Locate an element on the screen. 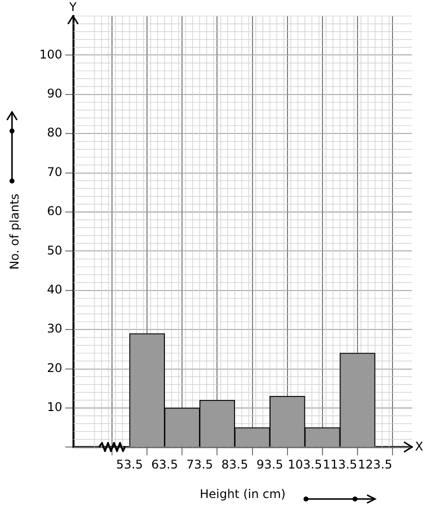  text: X is located at coordinates (419, 446).